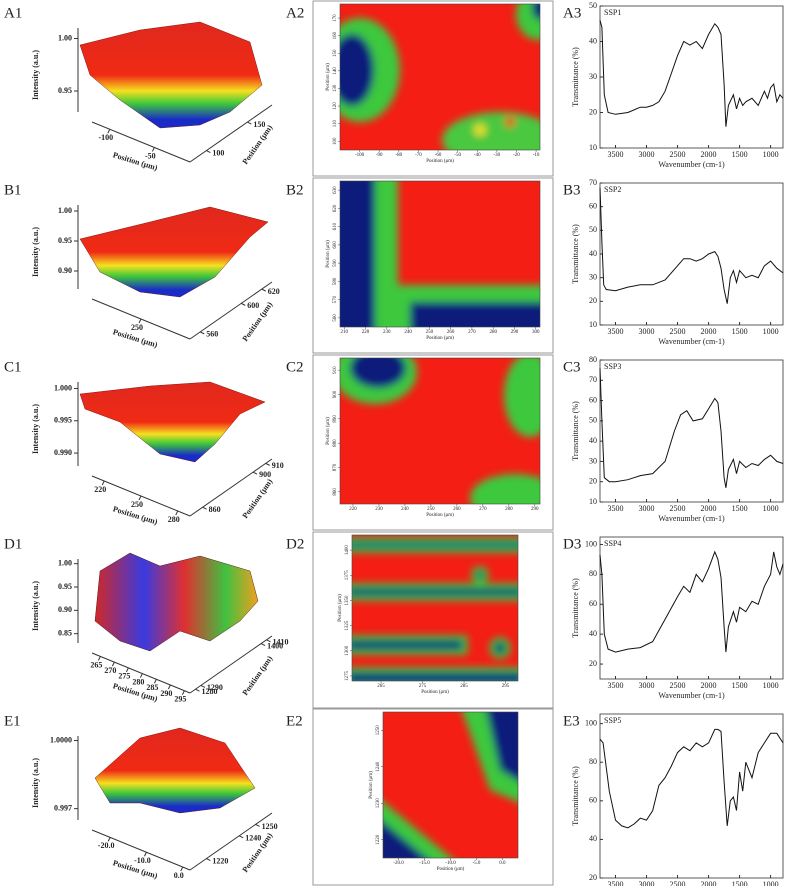 This screenshot has width=788, height=886. I want to click on y-tick-label: 1275, so click(347, 675).